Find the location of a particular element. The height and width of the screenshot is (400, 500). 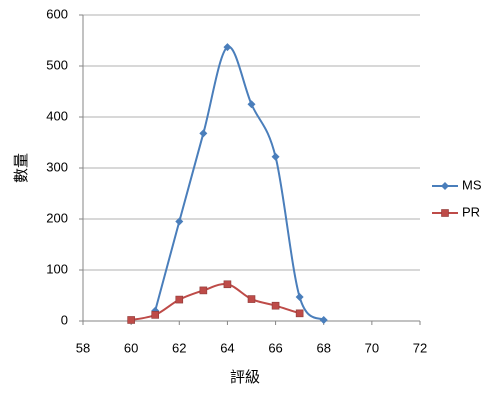

x-tick-label: 66 is located at coordinates (275, 347).